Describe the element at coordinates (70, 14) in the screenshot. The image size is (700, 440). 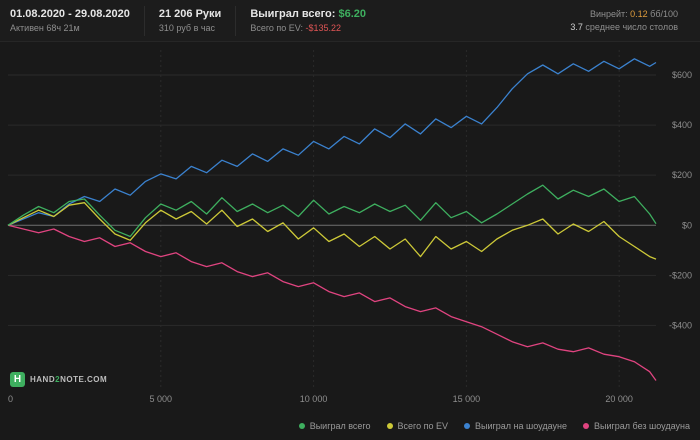
I see `date-range: 01.08.2020 - 29.08.2020` at that location.